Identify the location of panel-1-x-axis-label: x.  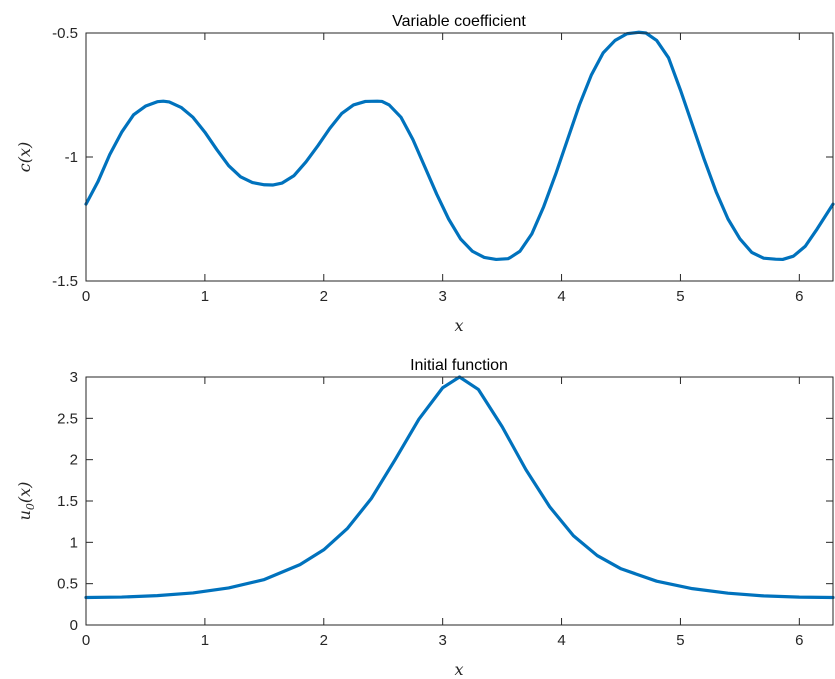
(458, 325).